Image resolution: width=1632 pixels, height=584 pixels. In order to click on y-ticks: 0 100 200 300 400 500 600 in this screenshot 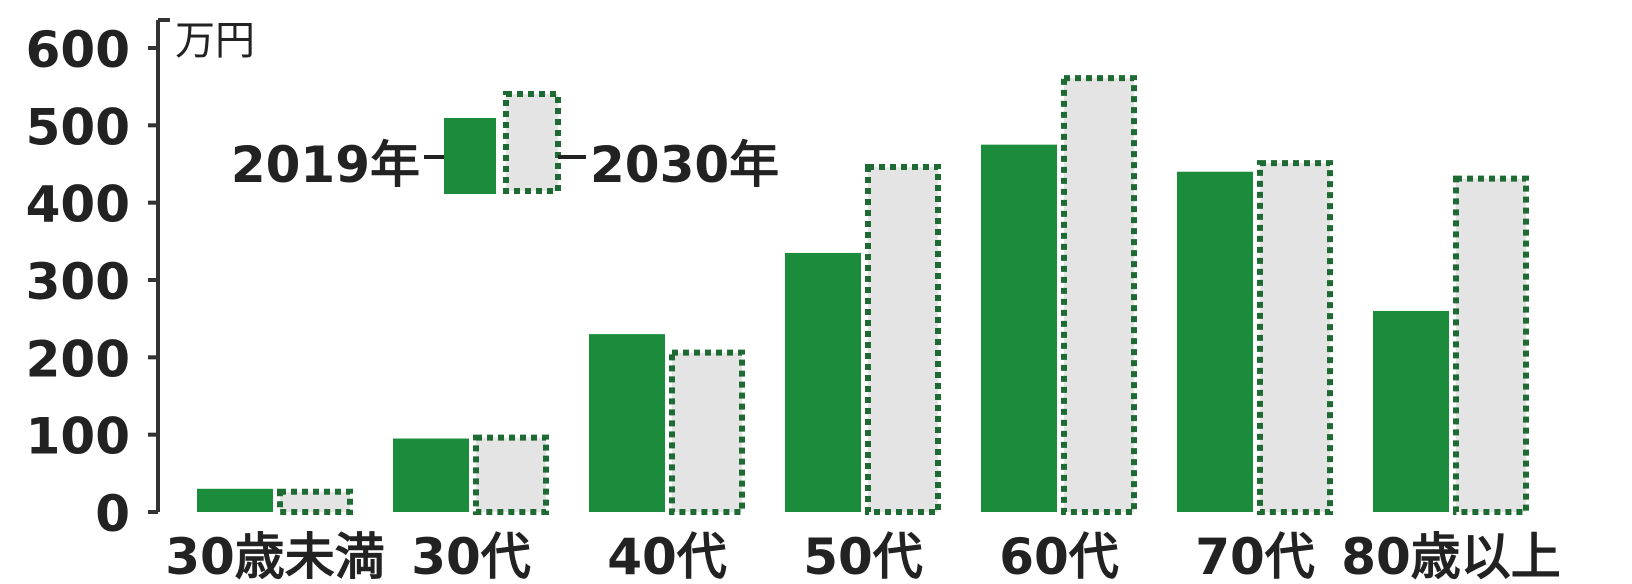, I will do `click(92, 282)`.